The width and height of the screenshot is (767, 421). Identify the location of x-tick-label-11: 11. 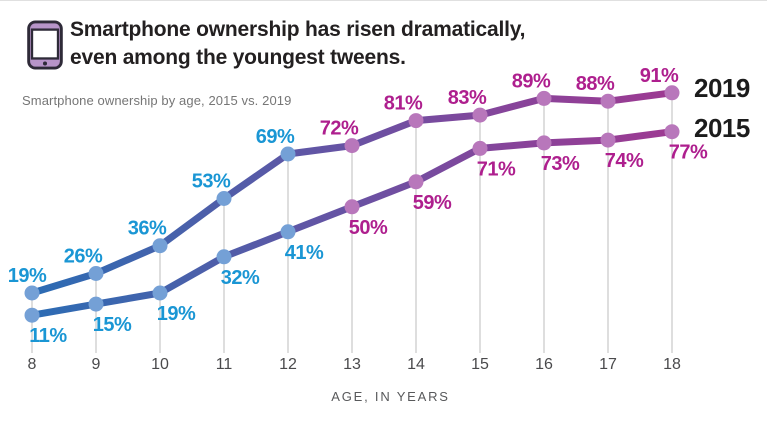
(224, 364).